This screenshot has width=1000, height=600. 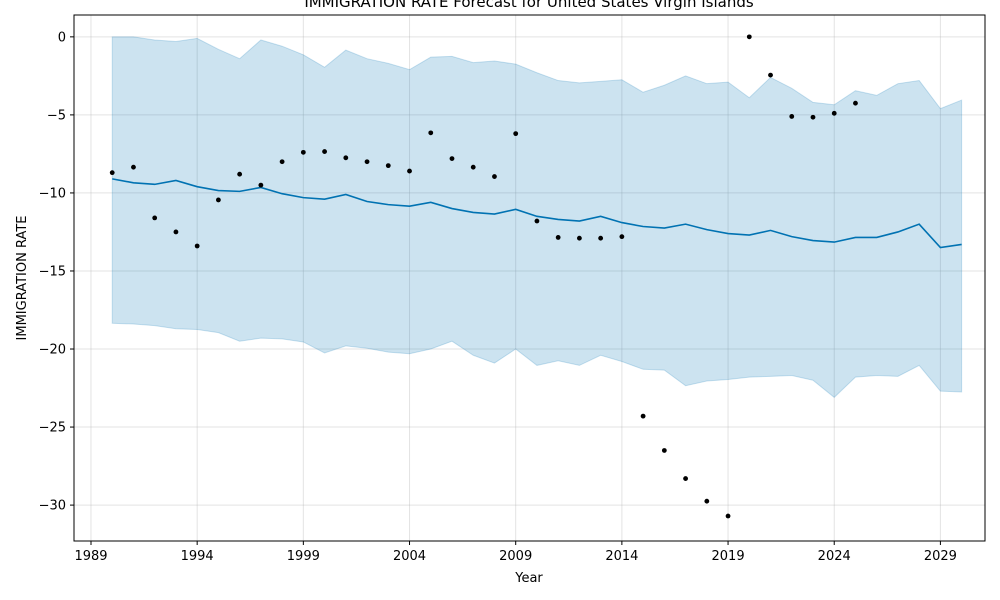 I want to click on x-tick-label: 2019, so click(x=728, y=556).